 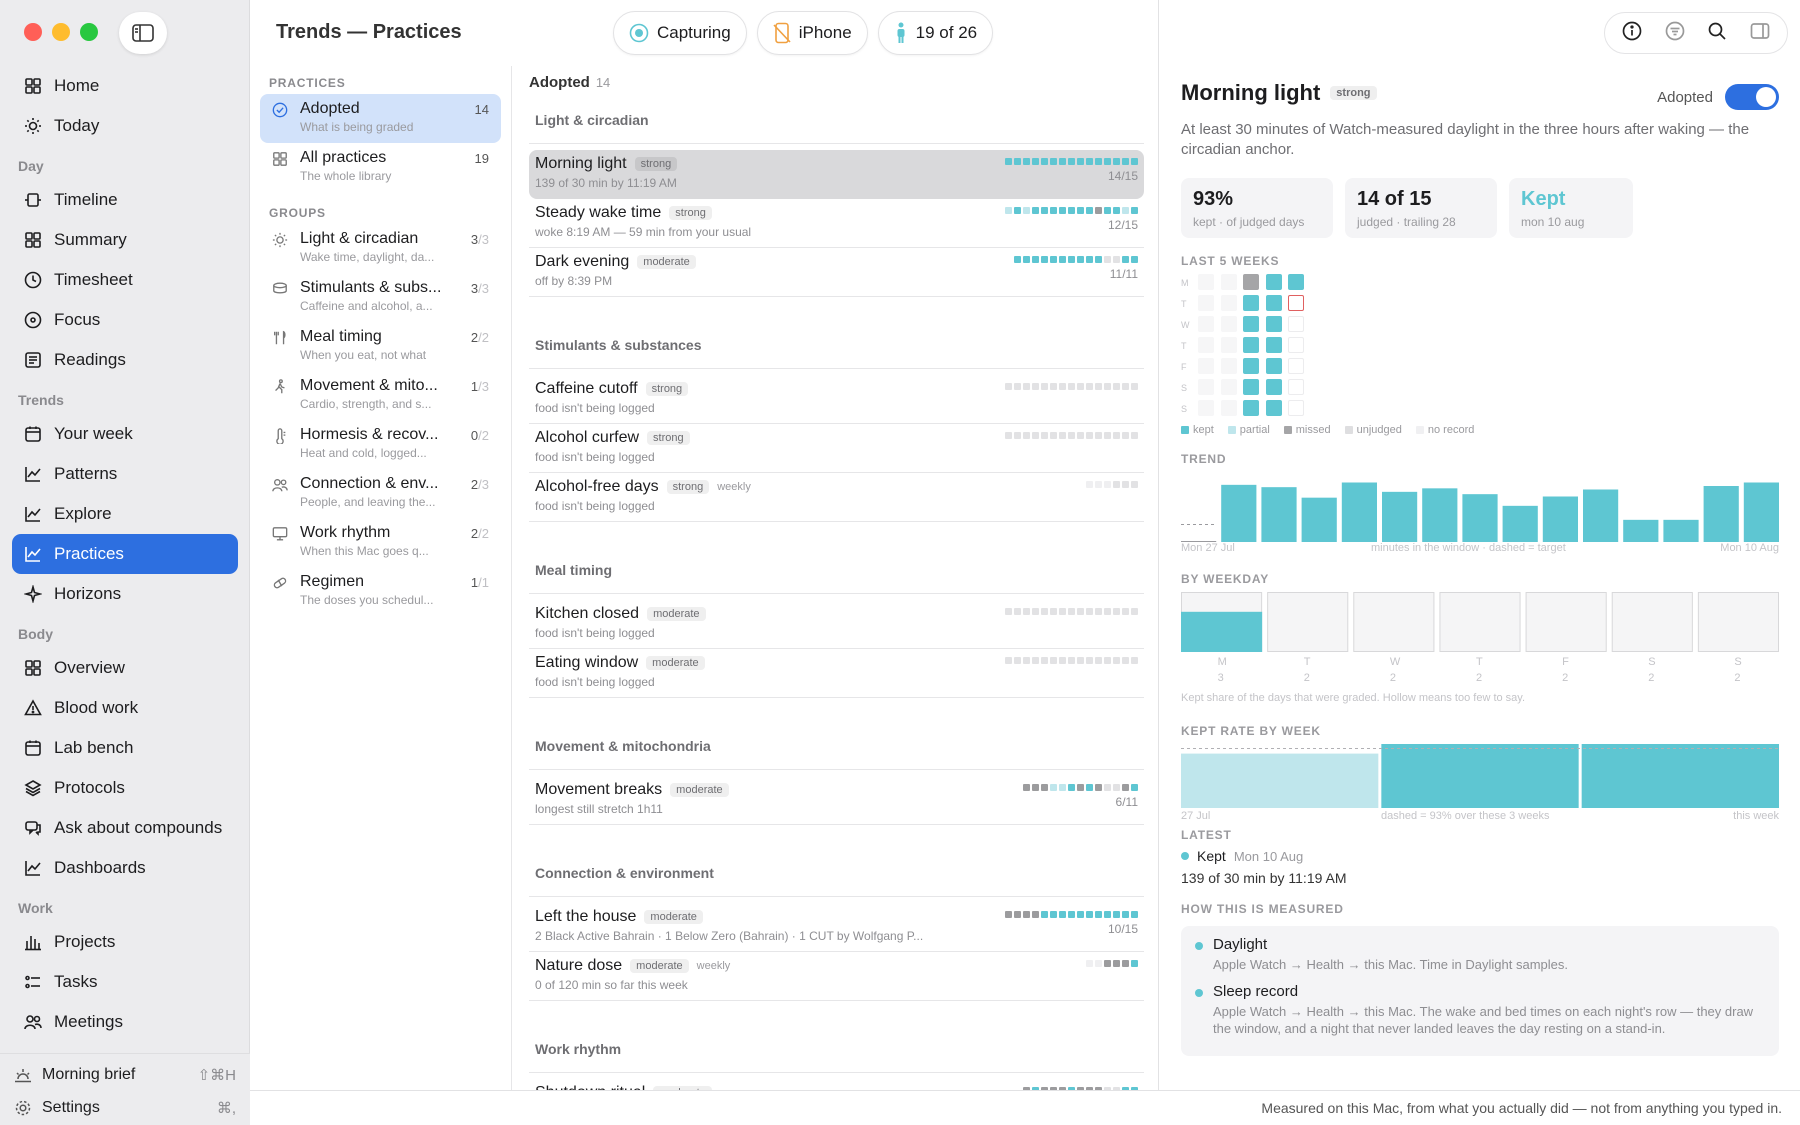 I want to click on pill-capturing: Capturing, so click(x=680, y=33).